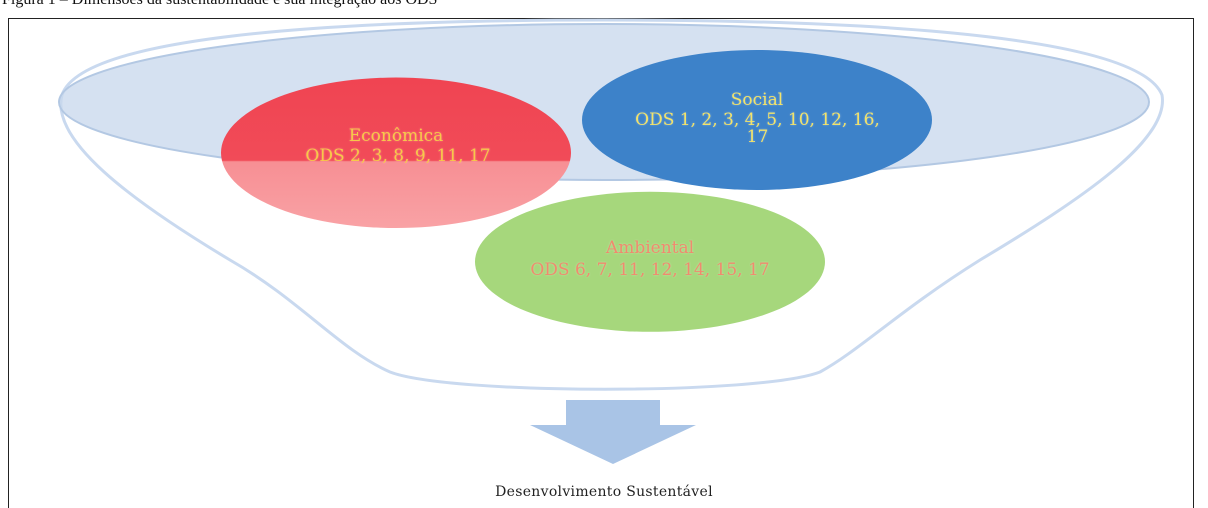 The image size is (1208, 508). What do you see at coordinates (396, 136) in the screenshot?
I see `economica-title: Econômica` at bounding box center [396, 136].